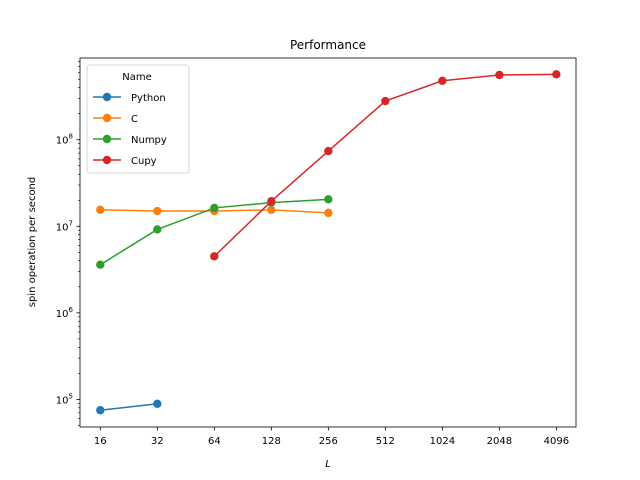 This screenshot has width=640, height=480. What do you see at coordinates (499, 441) in the screenshot?
I see `x-tick-label: 2048` at bounding box center [499, 441].